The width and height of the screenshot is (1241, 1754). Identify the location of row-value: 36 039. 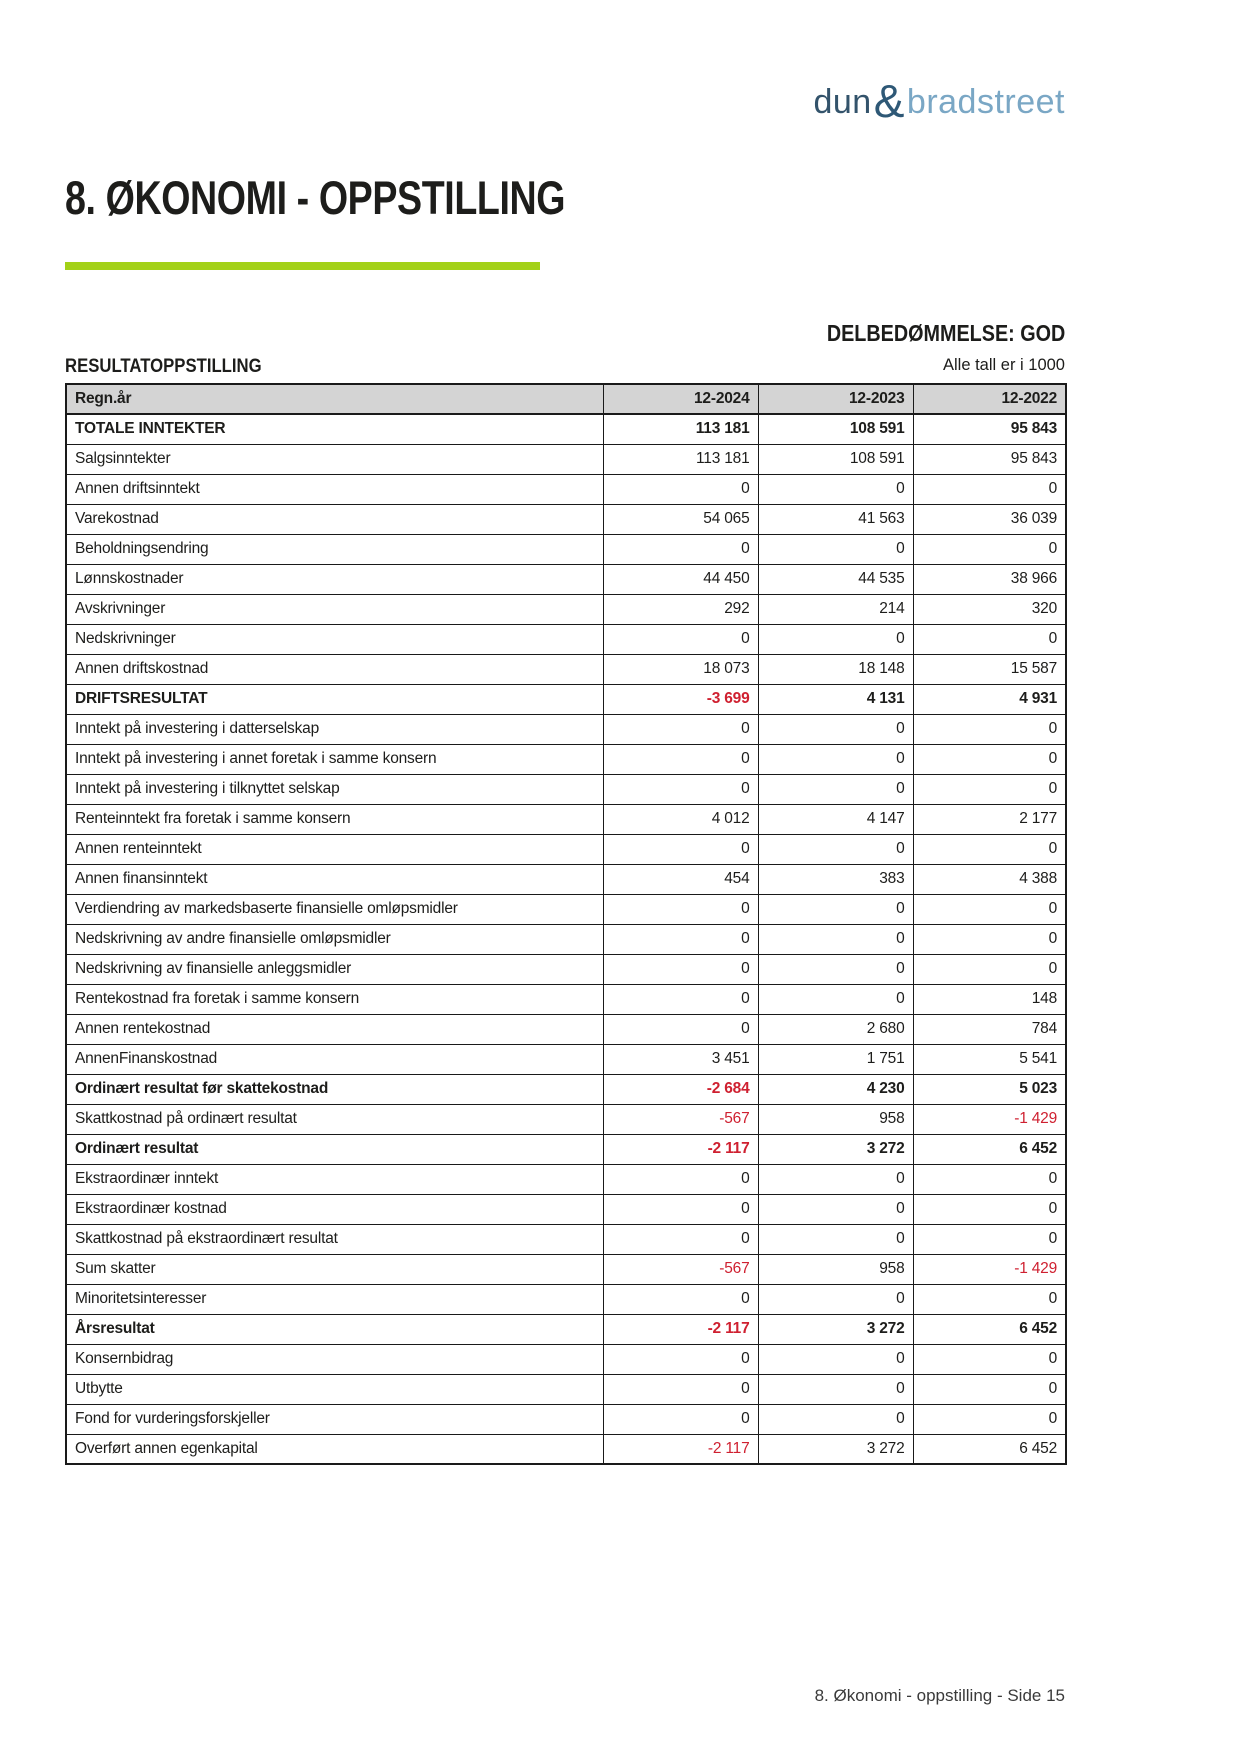
(989, 519).